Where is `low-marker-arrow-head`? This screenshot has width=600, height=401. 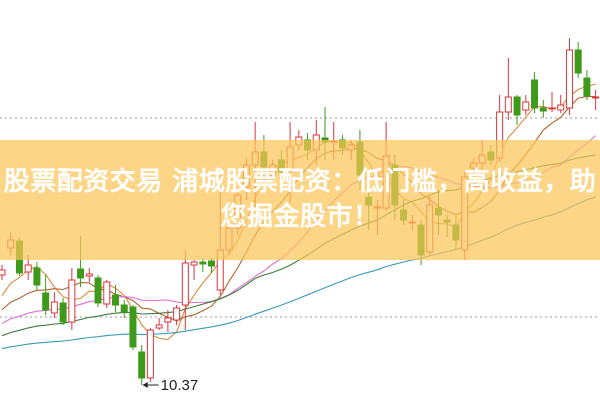 low-marker-arrow-head is located at coordinates (145, 385).